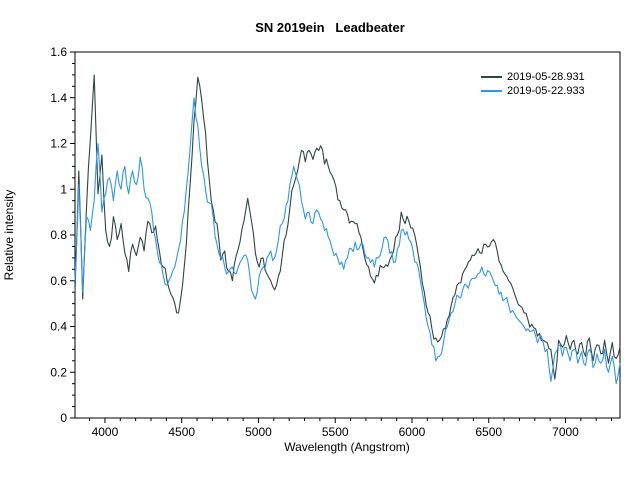  What do you see at coordinates (9, 235) in the screenshot?
I see `y-axis-title: Relative intensity` at bounding box center [9, 235].